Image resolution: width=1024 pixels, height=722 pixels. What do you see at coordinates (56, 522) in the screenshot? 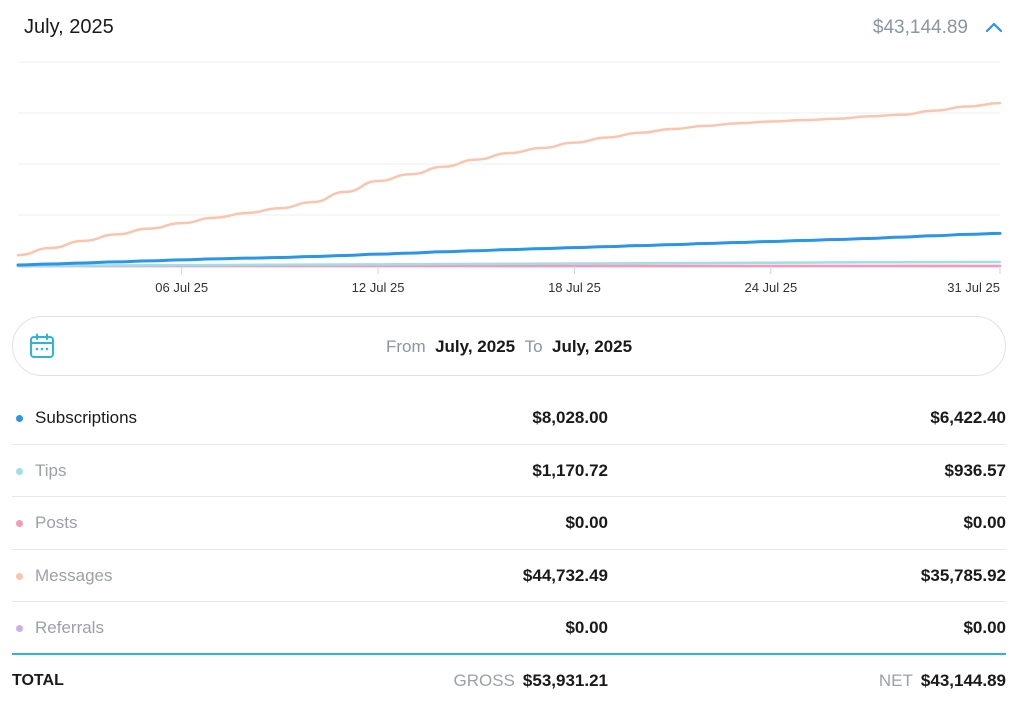
I see `posts-label: Posts` at bounding box center [56, 522].